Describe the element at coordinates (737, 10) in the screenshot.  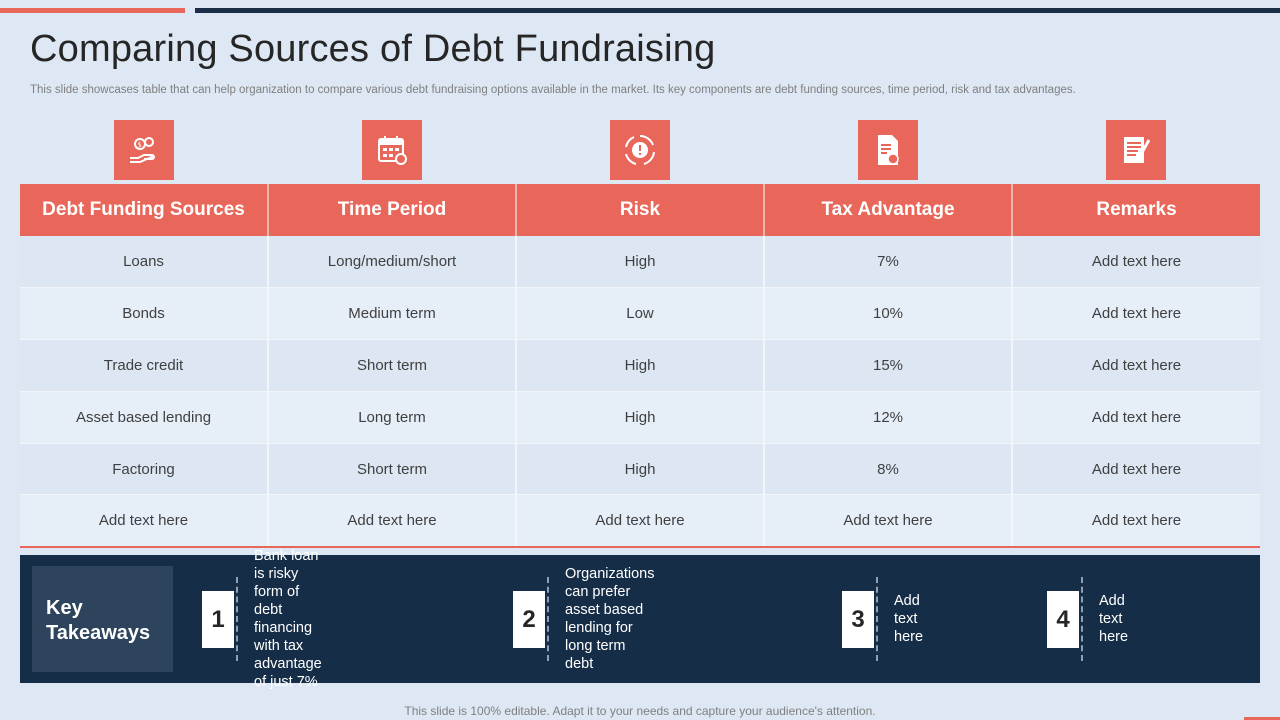
I see `top-accent-bar-navy` at that location.